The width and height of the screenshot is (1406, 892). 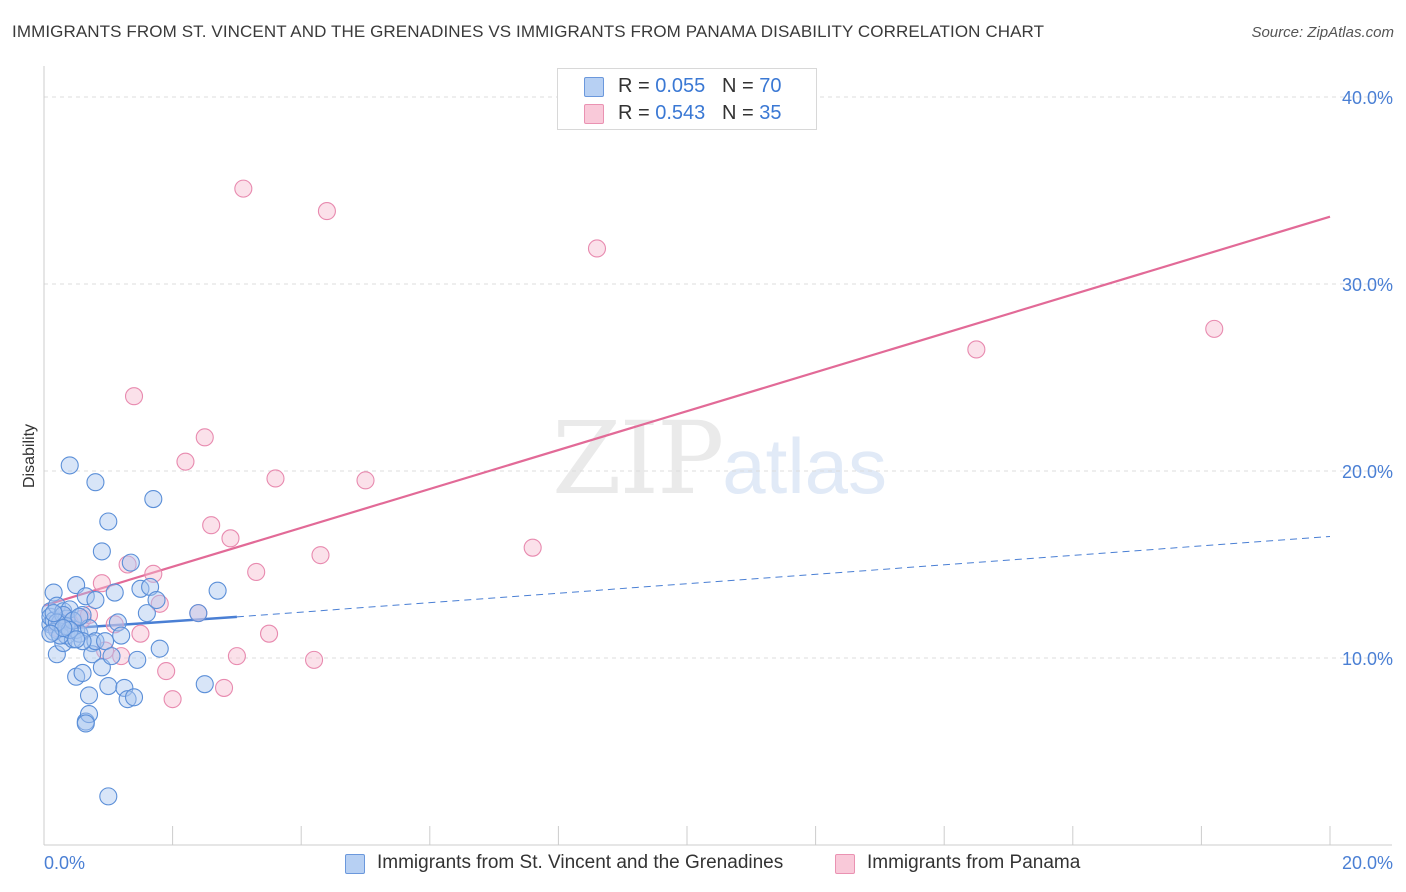 I want to click on chart-source: Source: ZipAtlas.com, so click(x=1322, y=32).